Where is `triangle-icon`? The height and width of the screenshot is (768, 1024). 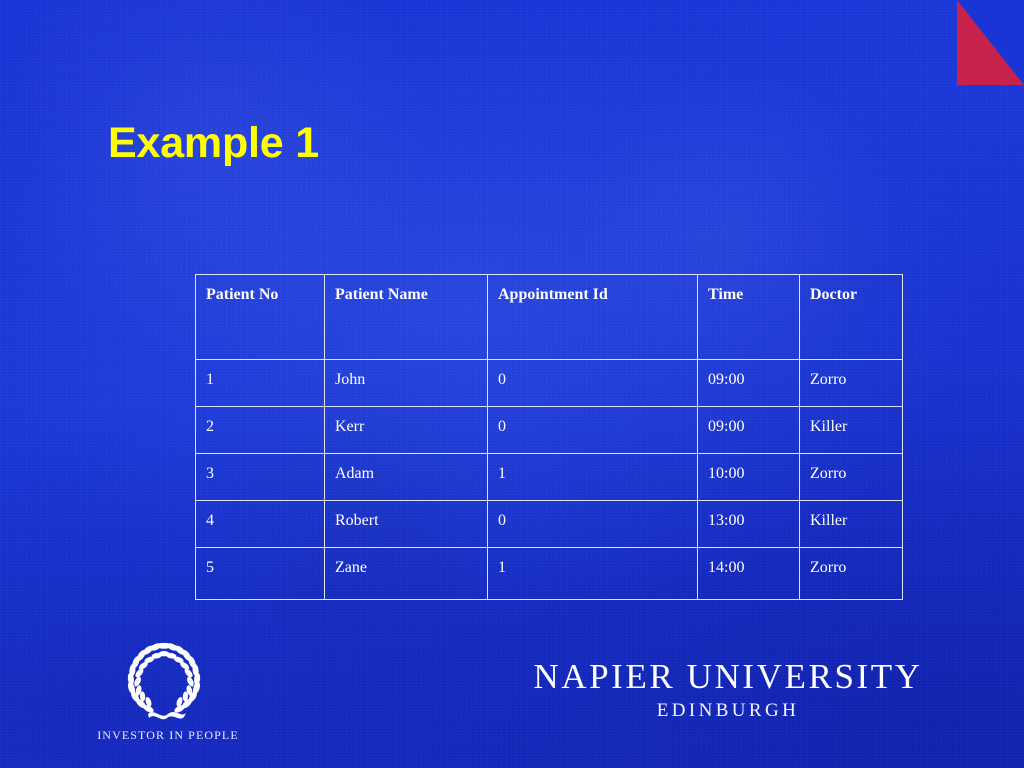 triangle-icon is located at coordinates (990, 42).